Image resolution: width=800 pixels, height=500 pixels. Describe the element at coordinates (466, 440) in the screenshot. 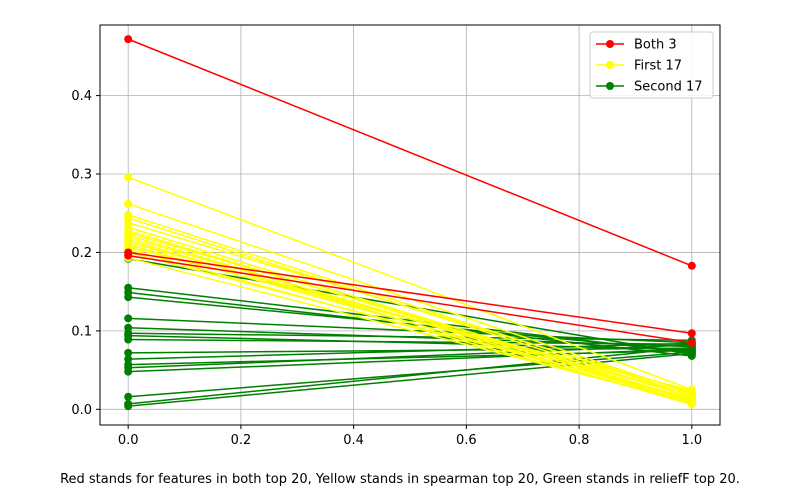

I see `x-tick-label: 0.6` at that location.